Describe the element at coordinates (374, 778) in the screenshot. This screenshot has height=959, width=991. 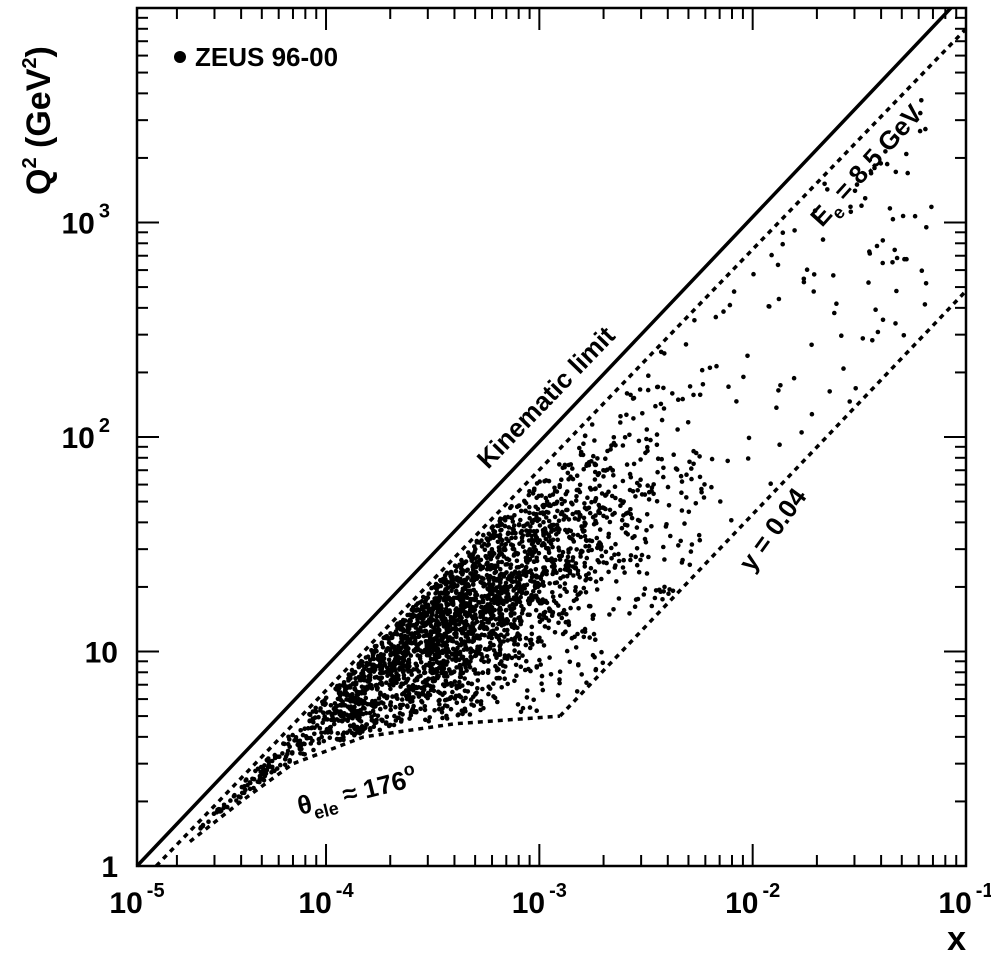
I see `boundary-line` at that location.